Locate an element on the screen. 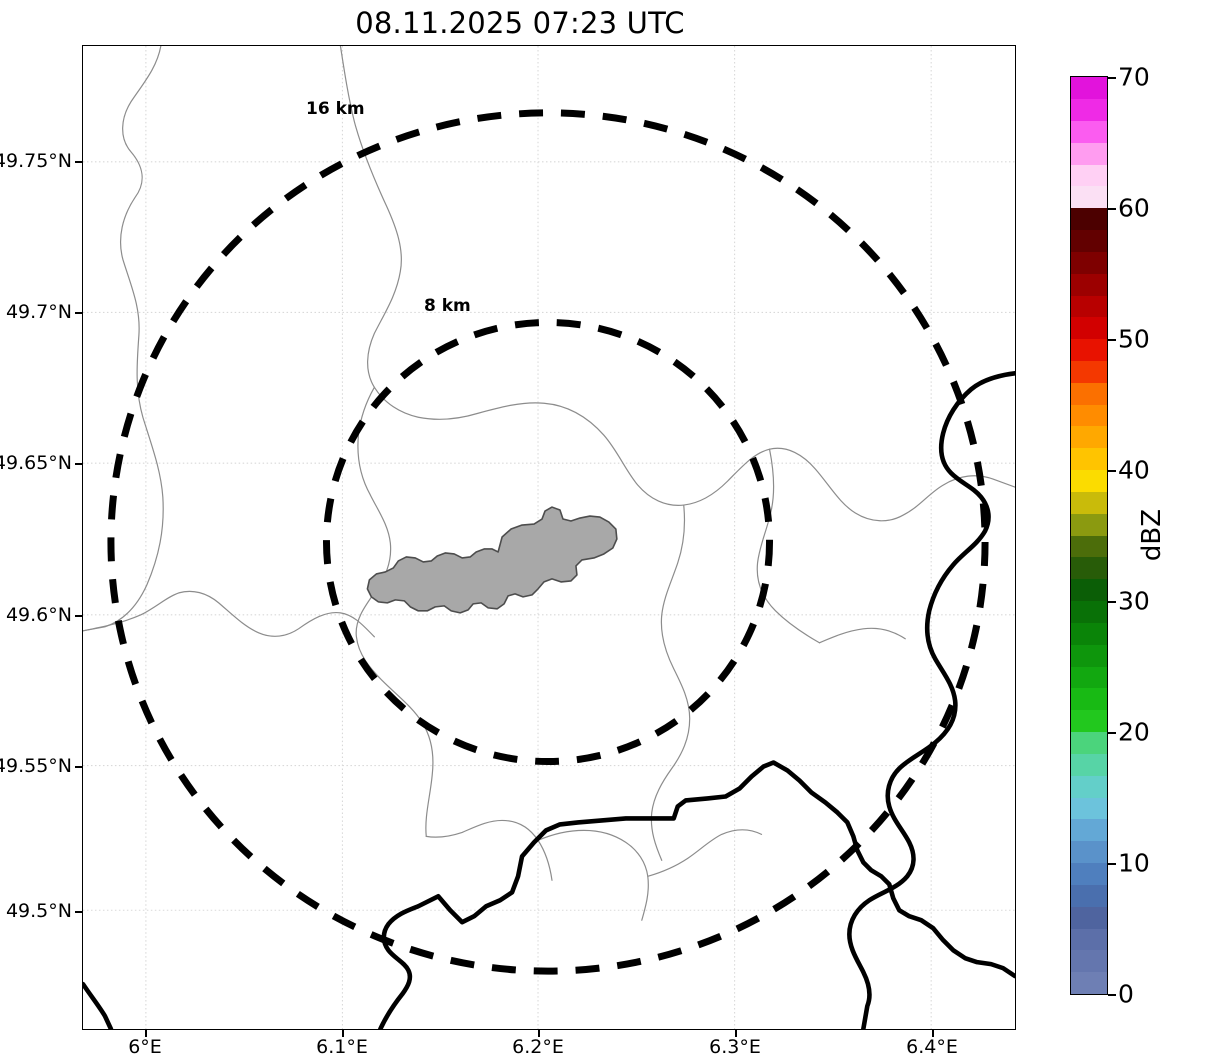  x-axis-tick-label: 6.3°E is located at coordinates (735, 1047).